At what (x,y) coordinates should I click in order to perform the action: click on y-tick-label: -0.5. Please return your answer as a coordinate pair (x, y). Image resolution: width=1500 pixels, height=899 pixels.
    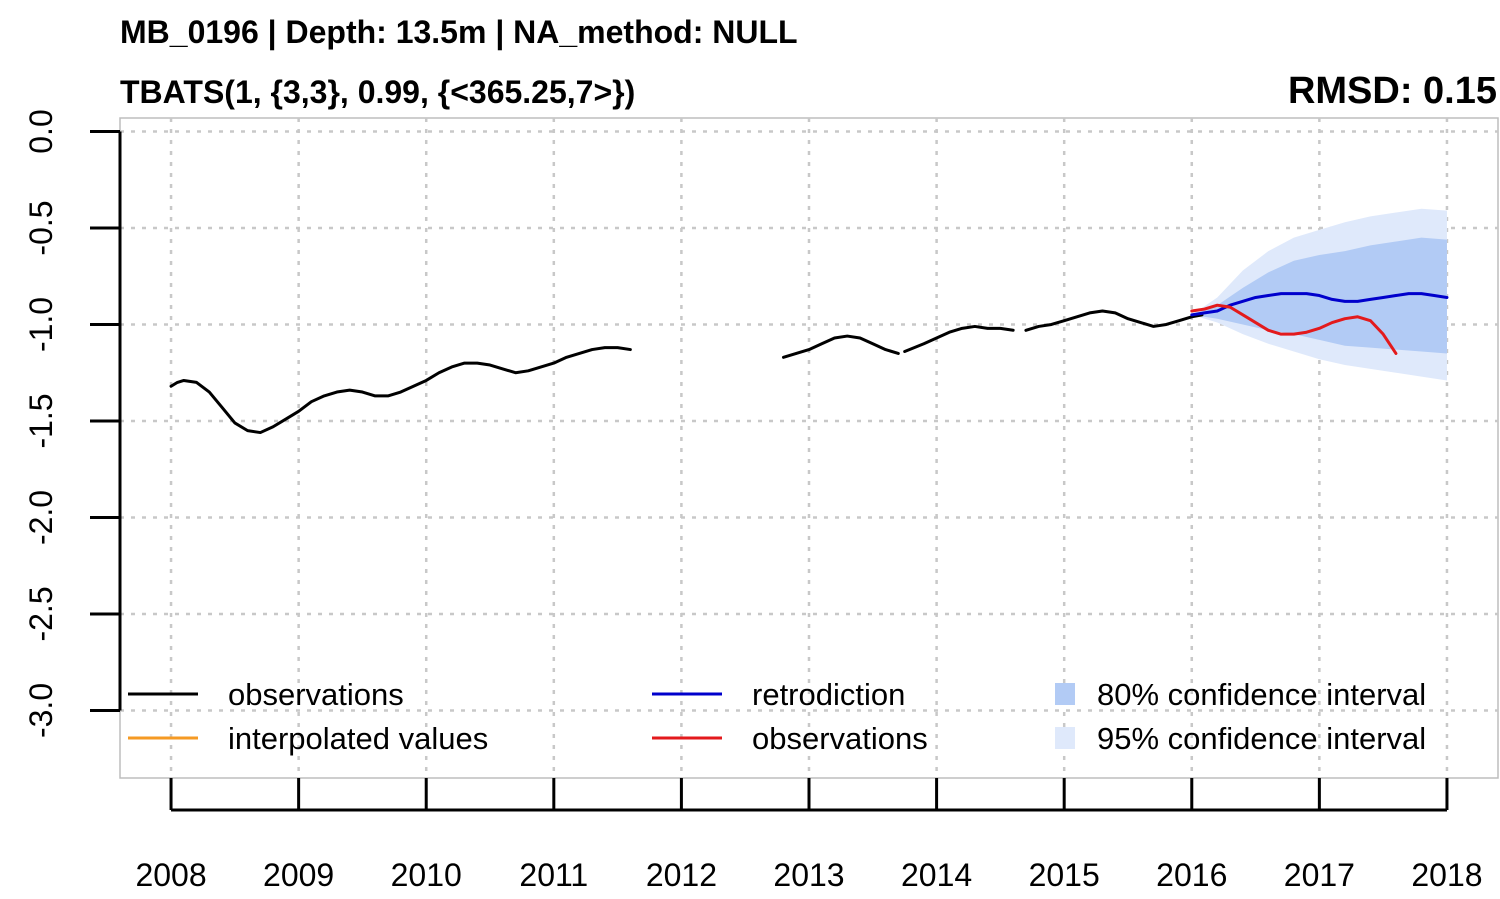
    Looking at the image, I should click on (41, 227).